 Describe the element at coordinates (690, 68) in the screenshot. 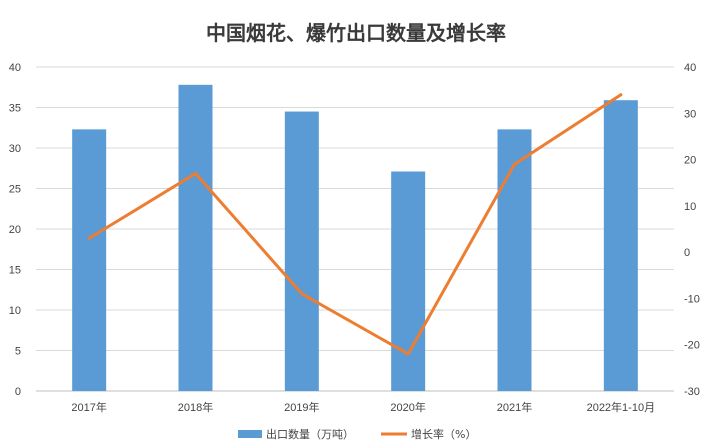

I see `right-tick-label: 40` at that location.